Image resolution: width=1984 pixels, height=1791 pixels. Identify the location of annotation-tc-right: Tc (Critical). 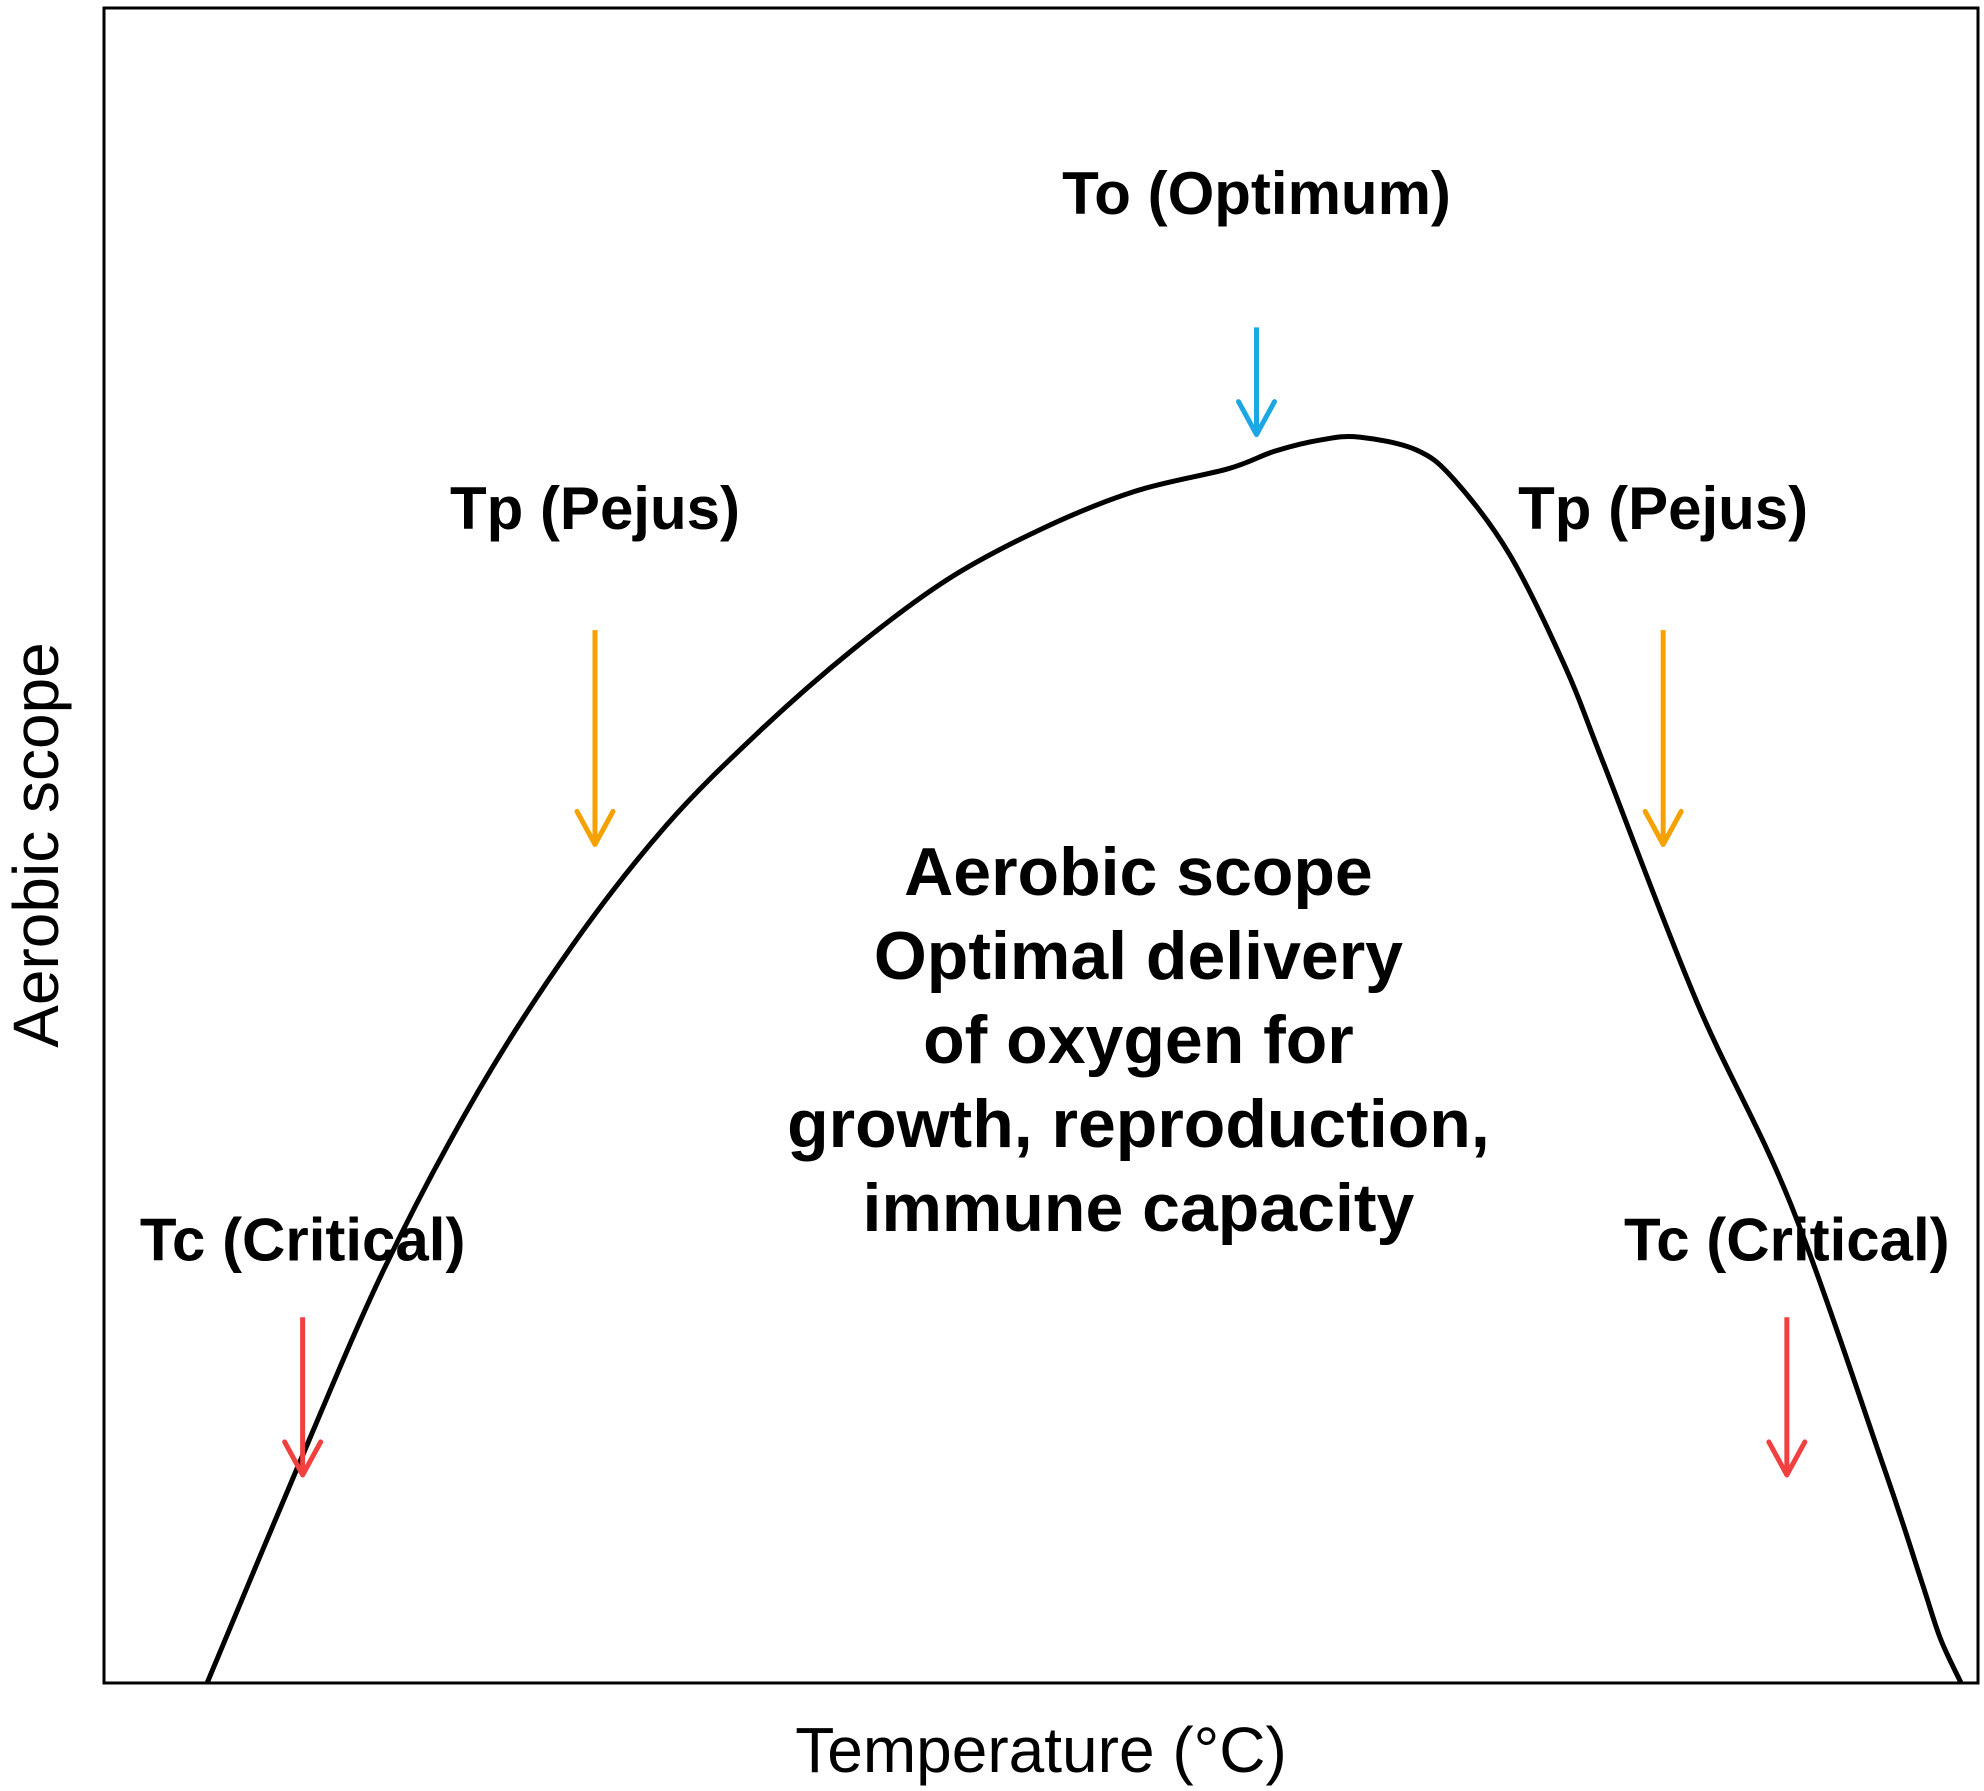
(1787, 1342).